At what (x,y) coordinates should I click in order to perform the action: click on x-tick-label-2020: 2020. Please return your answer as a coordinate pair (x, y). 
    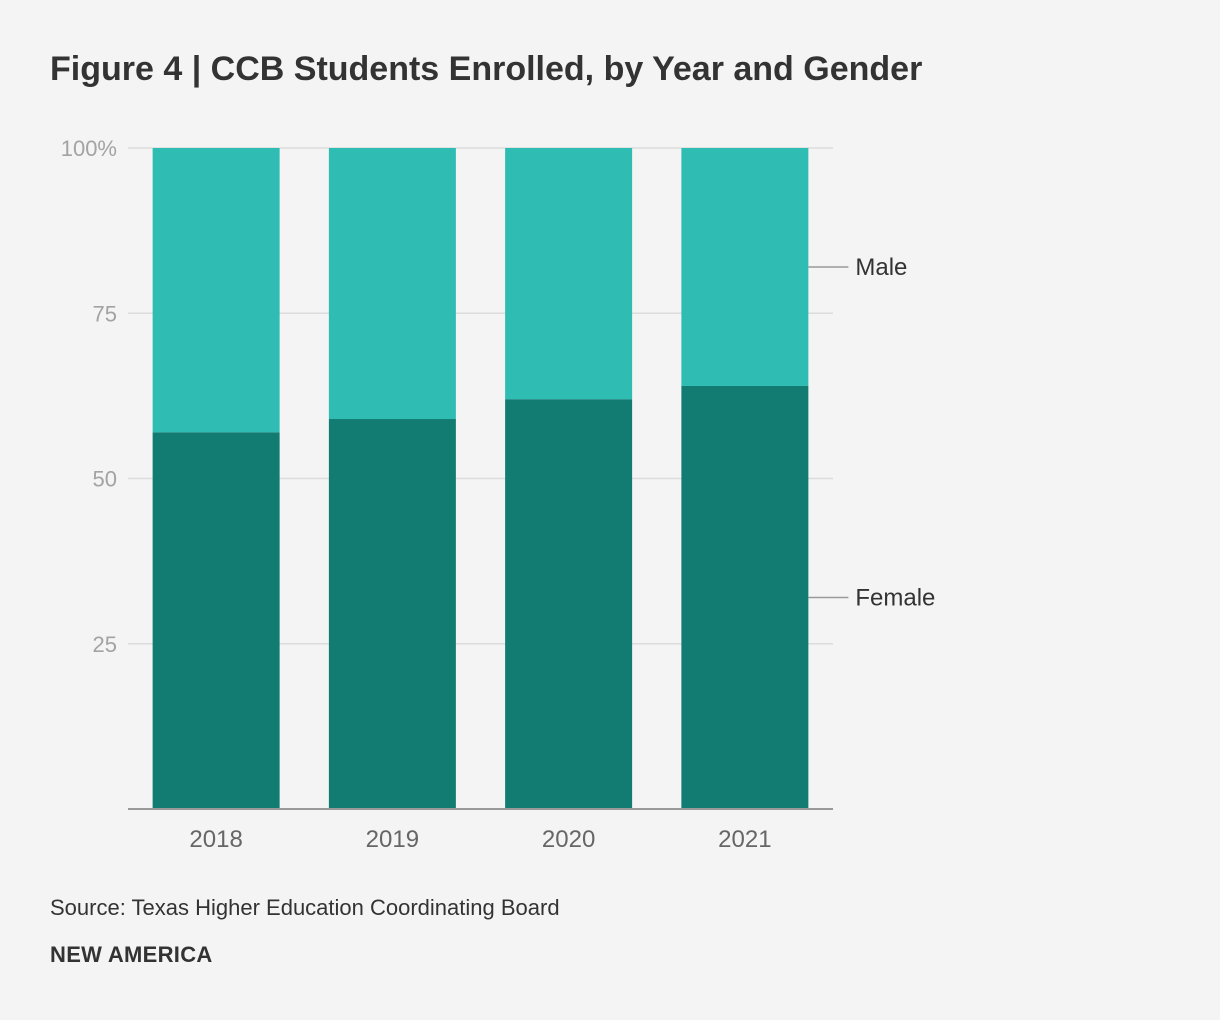
    Looking at the image, I should click on (568, 839).